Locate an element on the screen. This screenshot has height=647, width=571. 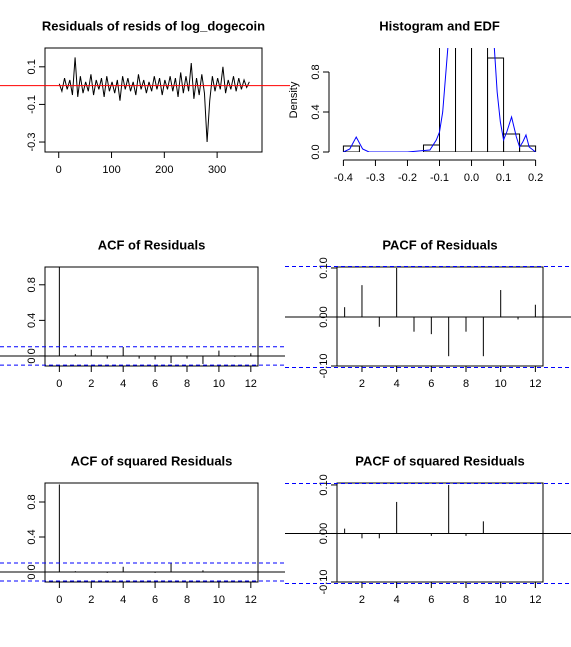
x-tick-label: -0.4 is located at coordinates (343, 178).